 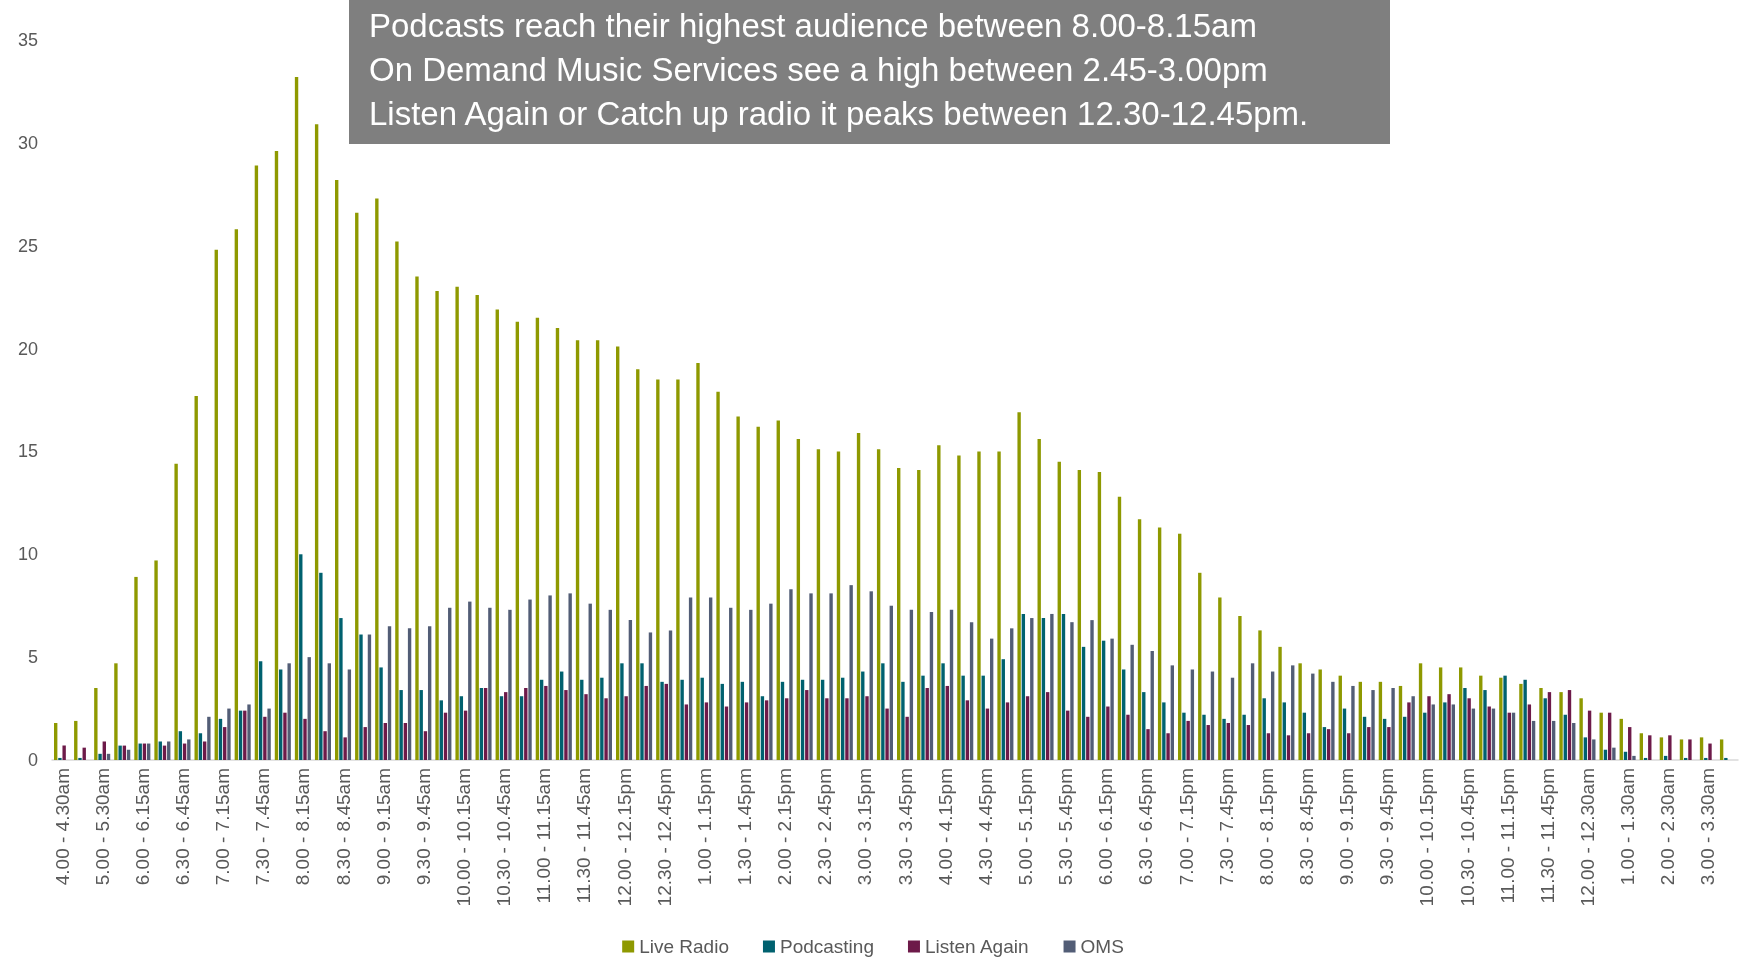 I want to click on note-box: Podcasts reach their highest audience between 8.00-8.15am On Demand Music Services see a high between 2.45-3.00pm Listen Again or Catch up radio it peaks between 12.30-12.45pm., so click(x=869, y=72).